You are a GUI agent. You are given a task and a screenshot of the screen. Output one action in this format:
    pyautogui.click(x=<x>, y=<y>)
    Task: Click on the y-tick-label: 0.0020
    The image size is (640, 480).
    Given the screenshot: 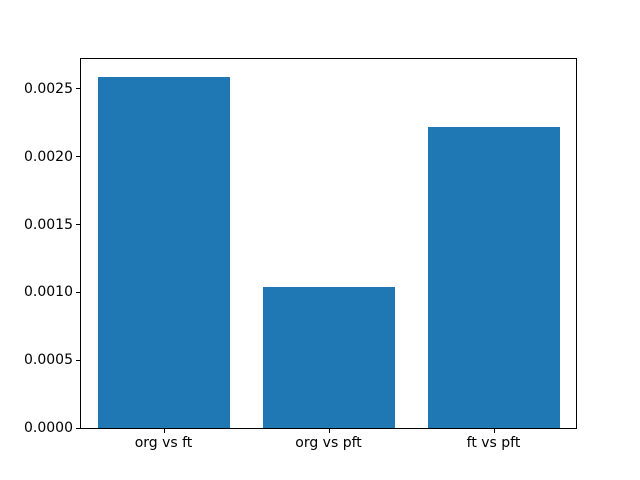 What is the action you would take?
    pyautogui.click(x=48, y=156)
    